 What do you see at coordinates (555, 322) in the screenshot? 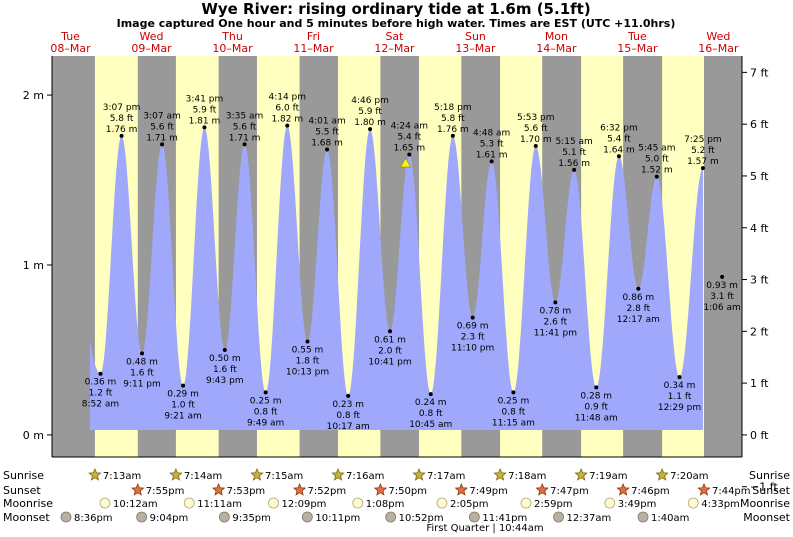
I see `tide-height-ft: 2.6 ft` at bounding box center [555, 322].